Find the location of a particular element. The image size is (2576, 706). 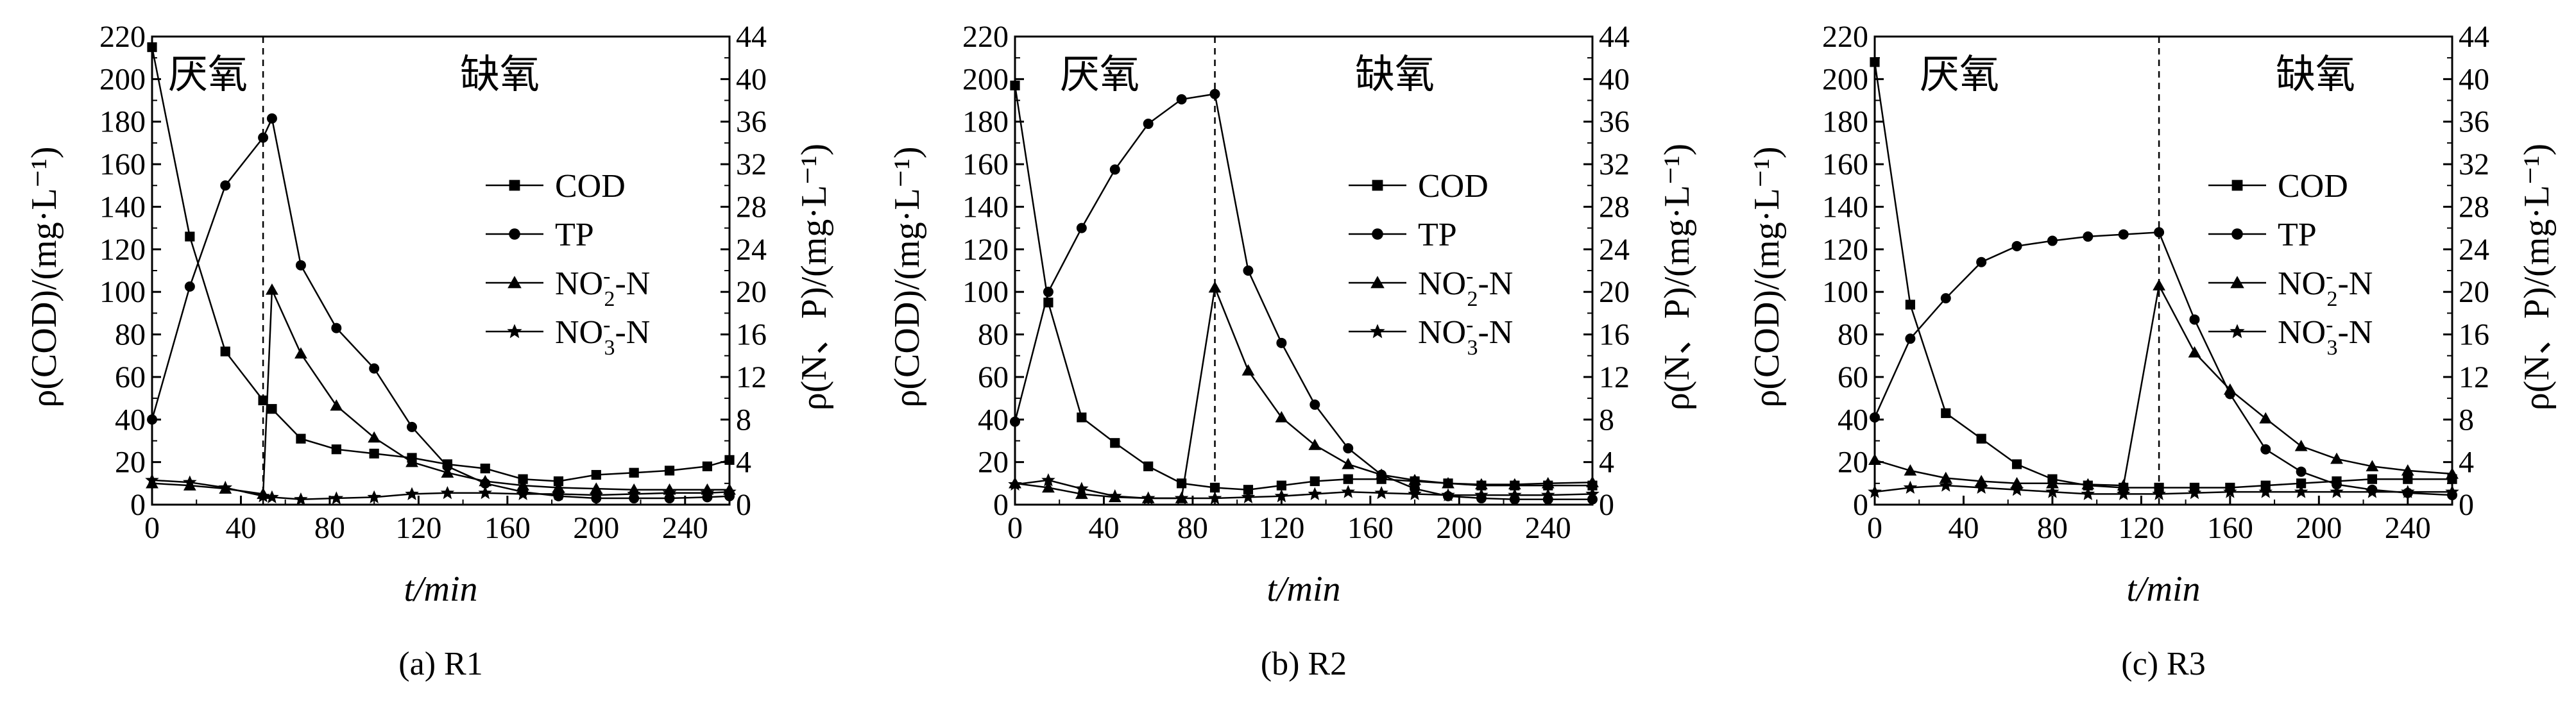

series-line-circle is located at coordinates (1303, 296).